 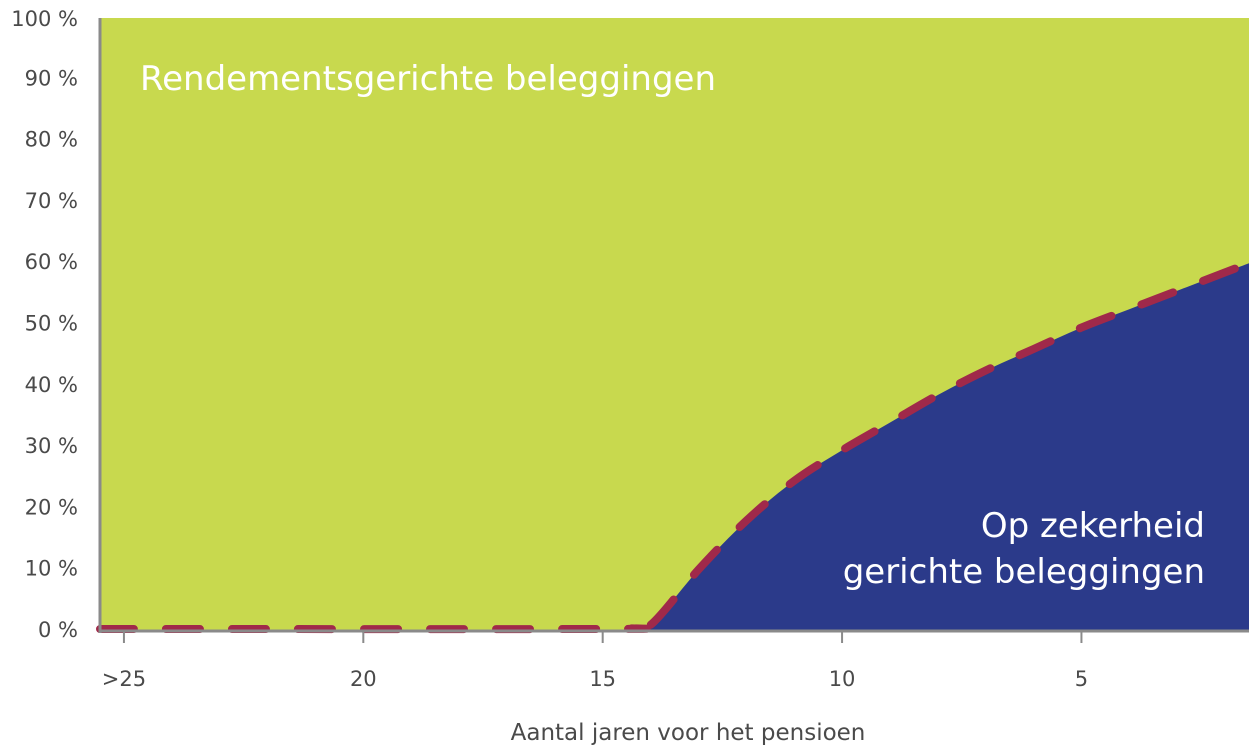 I want to click on y-tick-label: 50 %, so click(x=51, y=324).